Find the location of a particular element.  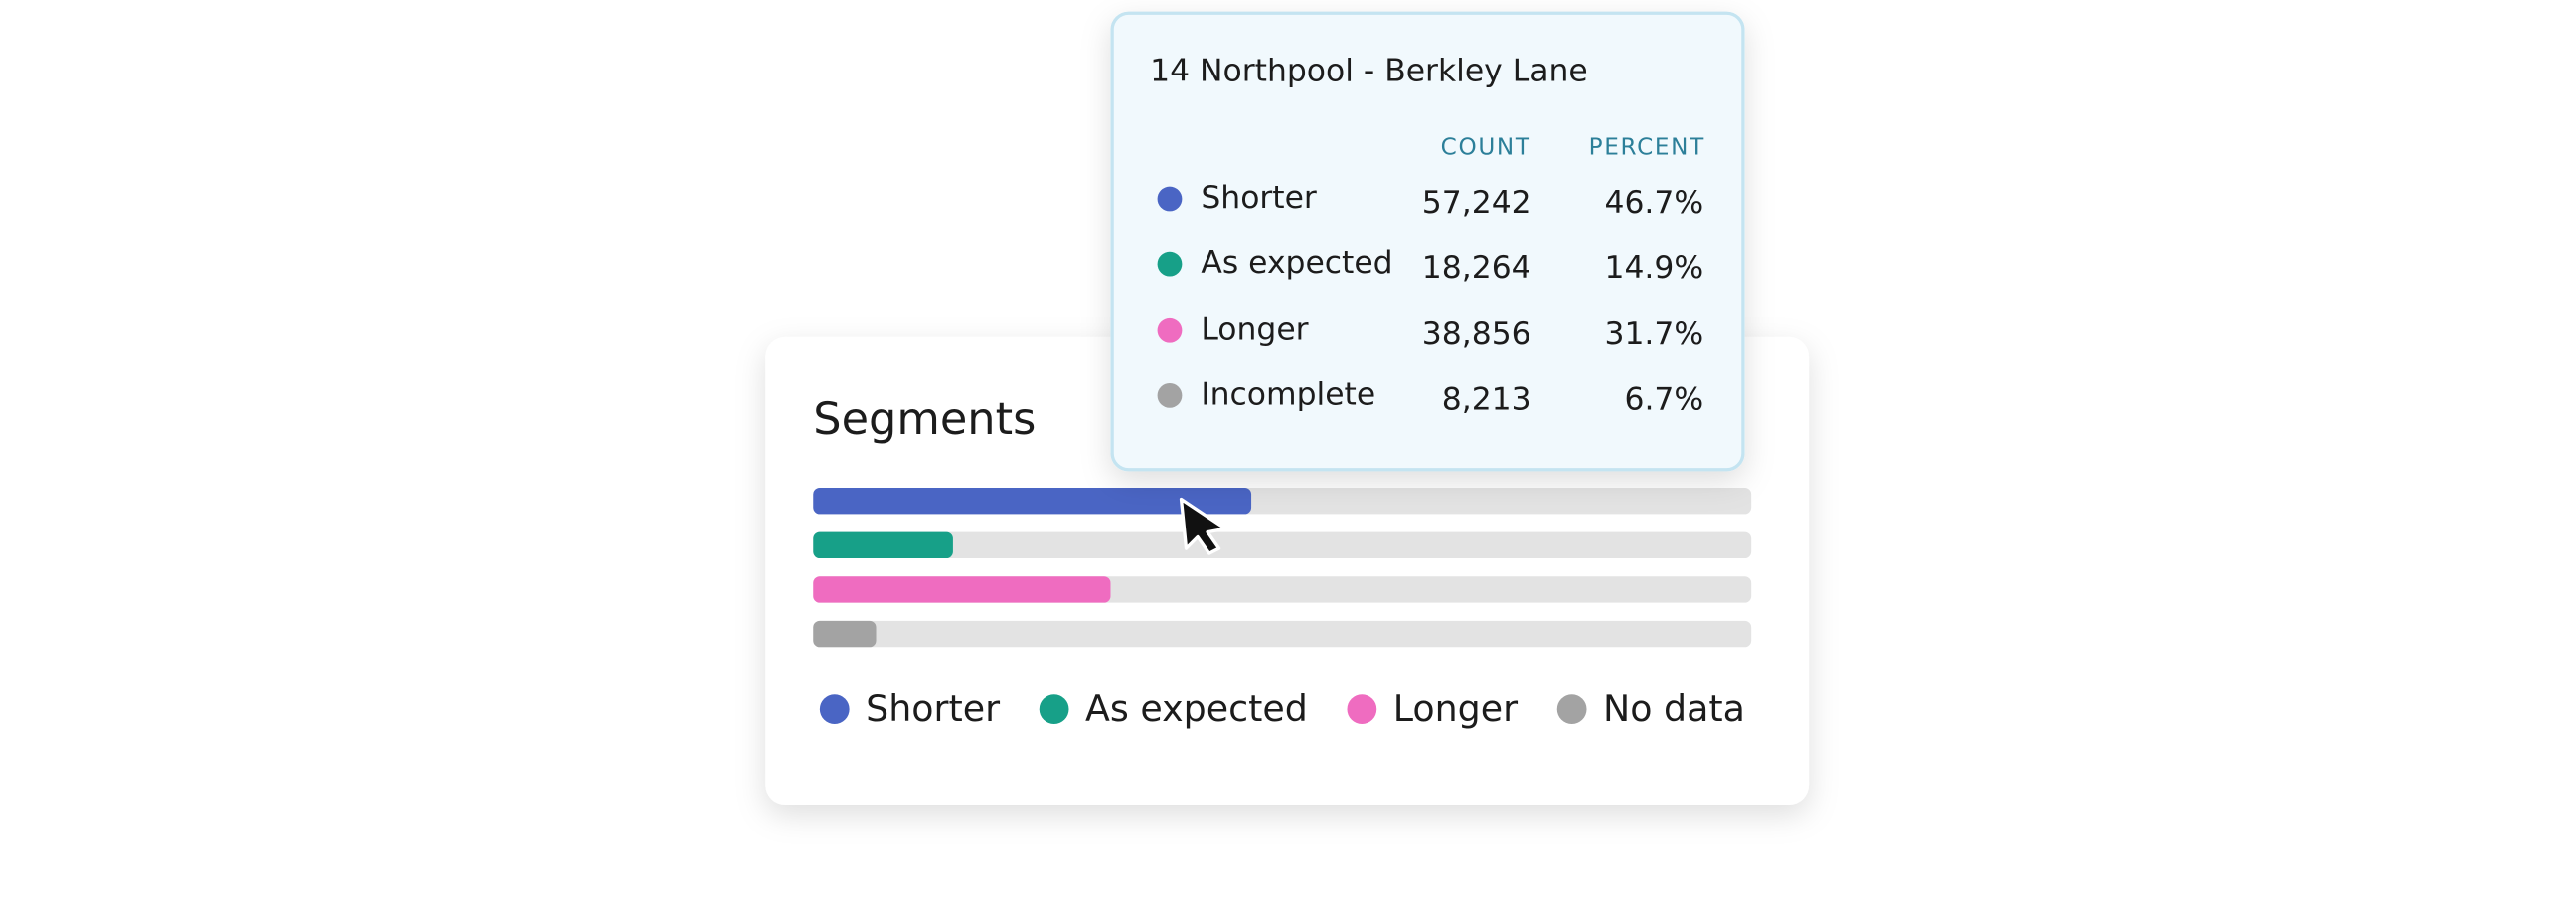

legend-label: As expected is located at coordinates (1196, 709).